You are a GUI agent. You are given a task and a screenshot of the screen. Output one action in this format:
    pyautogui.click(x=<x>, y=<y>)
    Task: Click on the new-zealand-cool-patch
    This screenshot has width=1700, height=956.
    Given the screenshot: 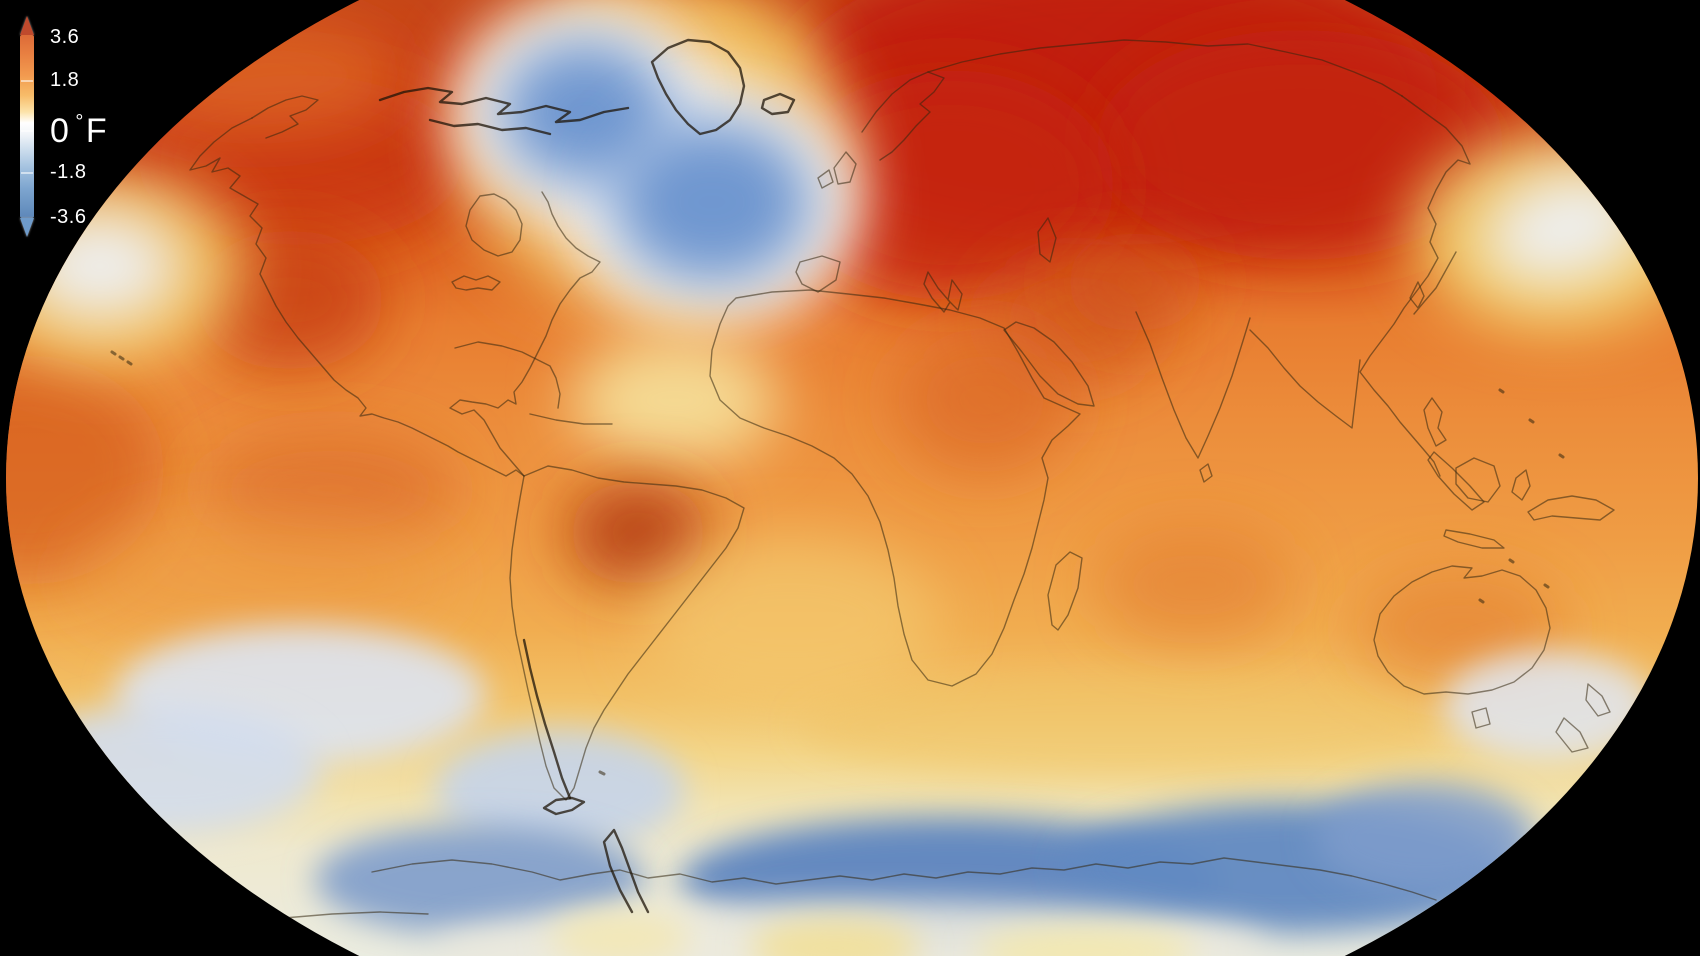 What is the action you would take?
    pyautogui.click(x=1548, y=706)
    